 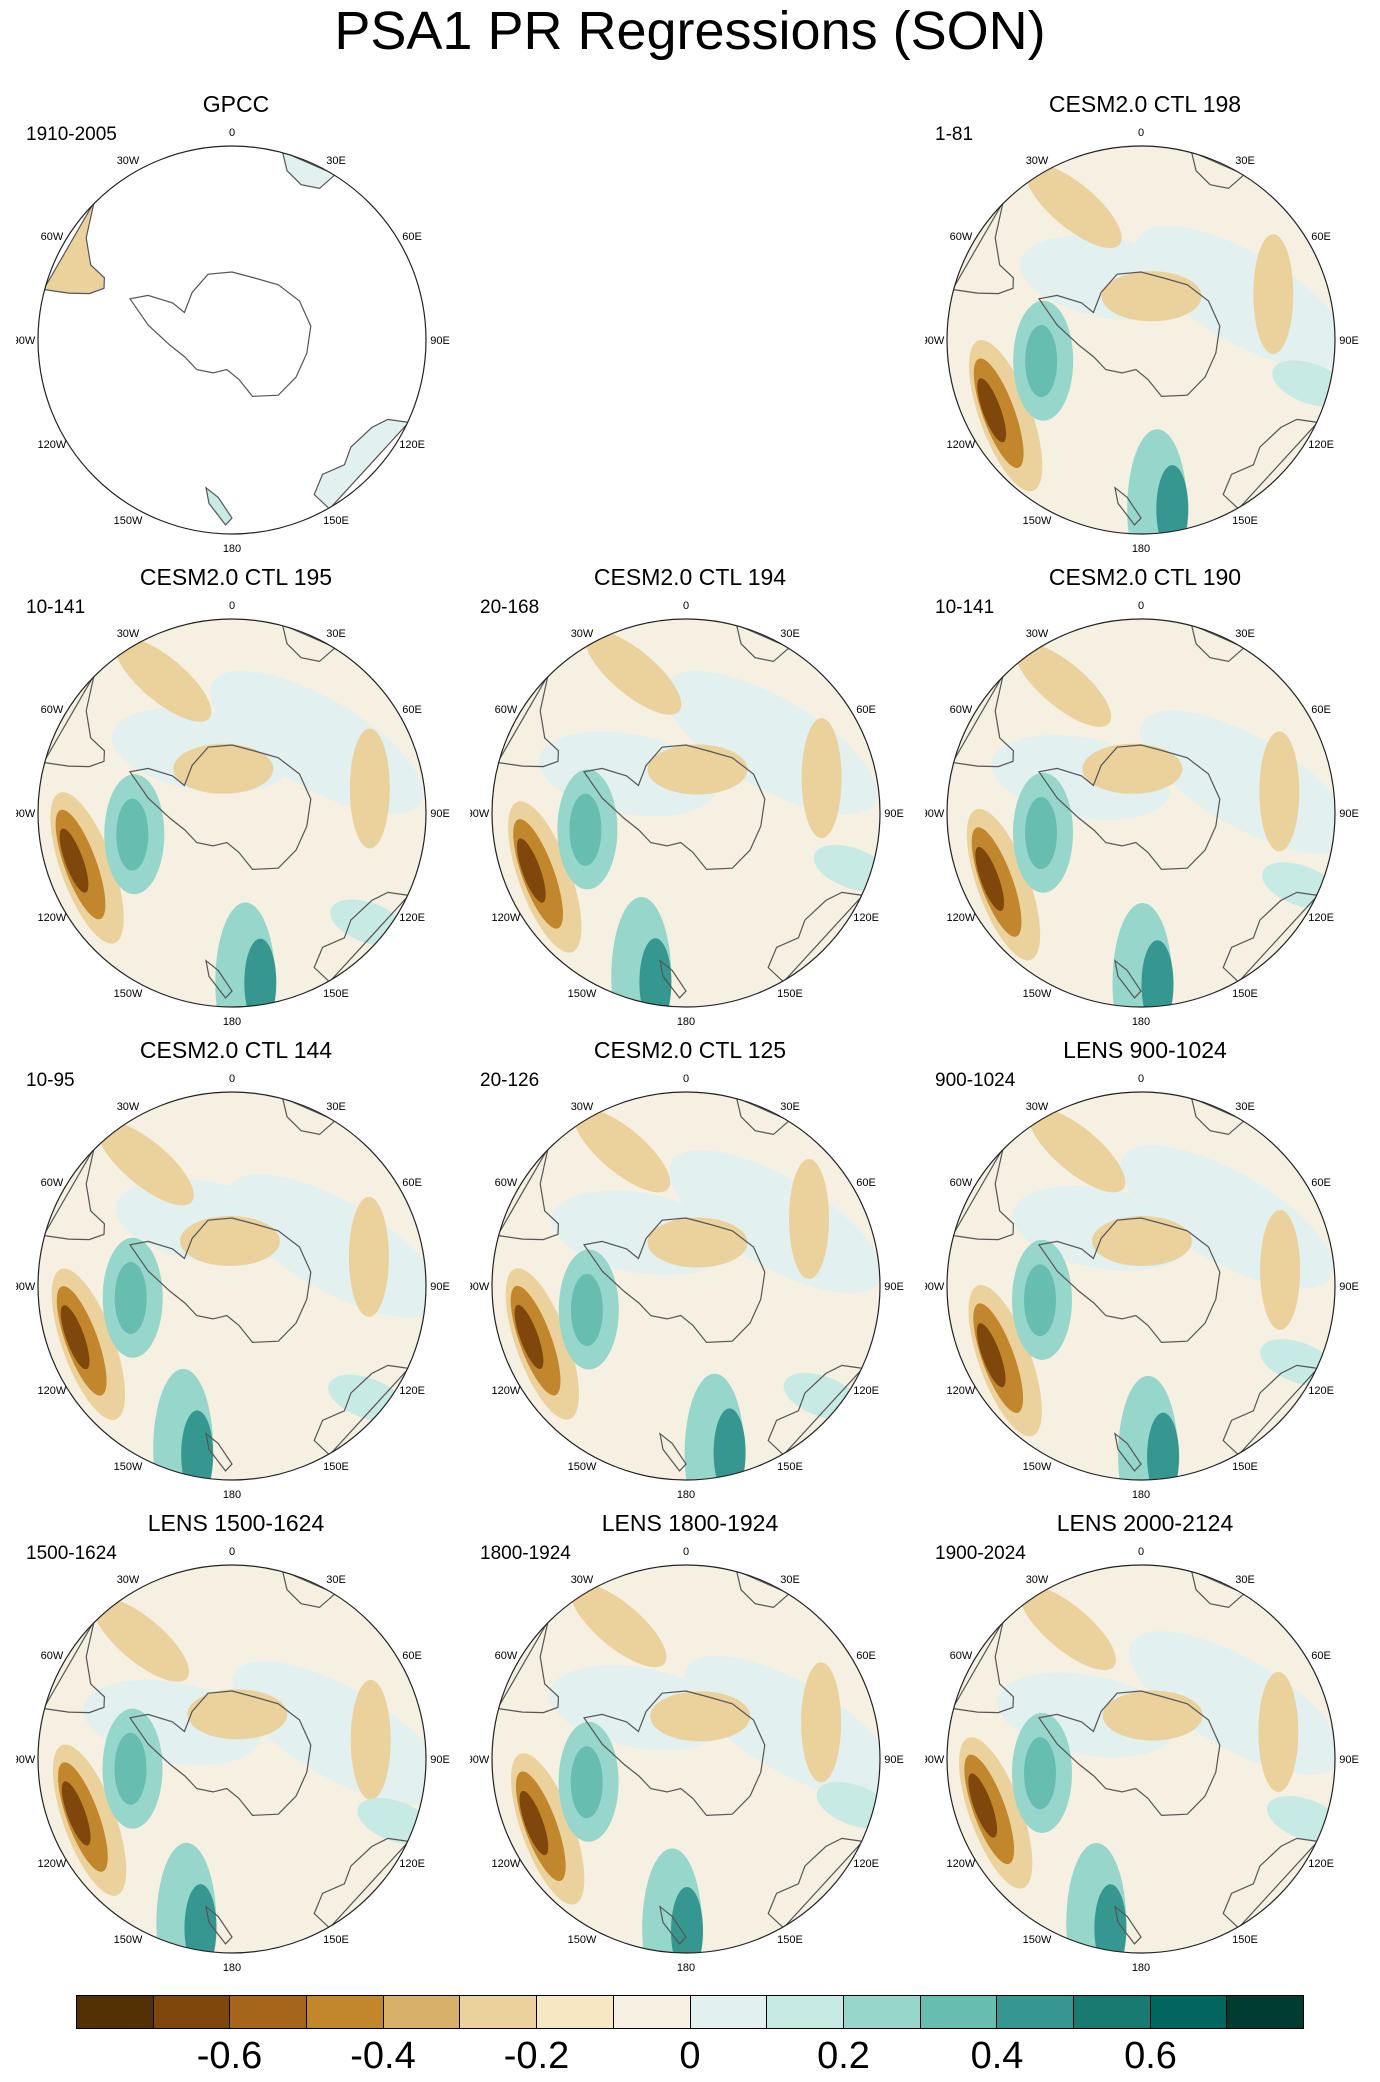 What do you see at coordinates (673, 979) in the screenshot?
I see `coastline-new-zealand` at bounding box center [673, 979].